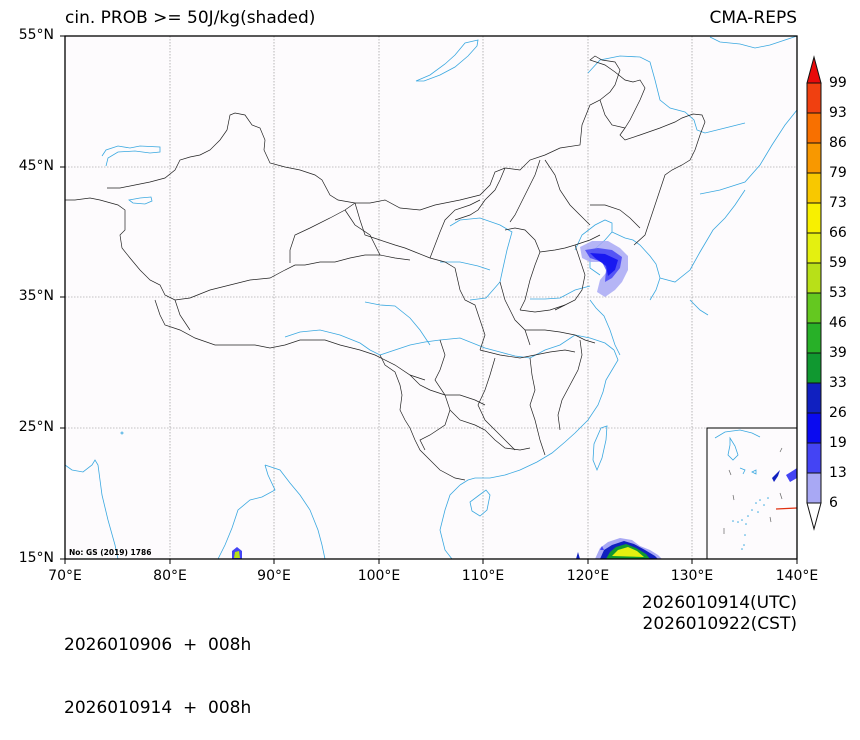 The width and height of the screenshot is (860, 740). What do you see at coordinates (36, 35) in the screenshot?
I see `y-tick-label: 55°N` at bounding box center [36, 35].